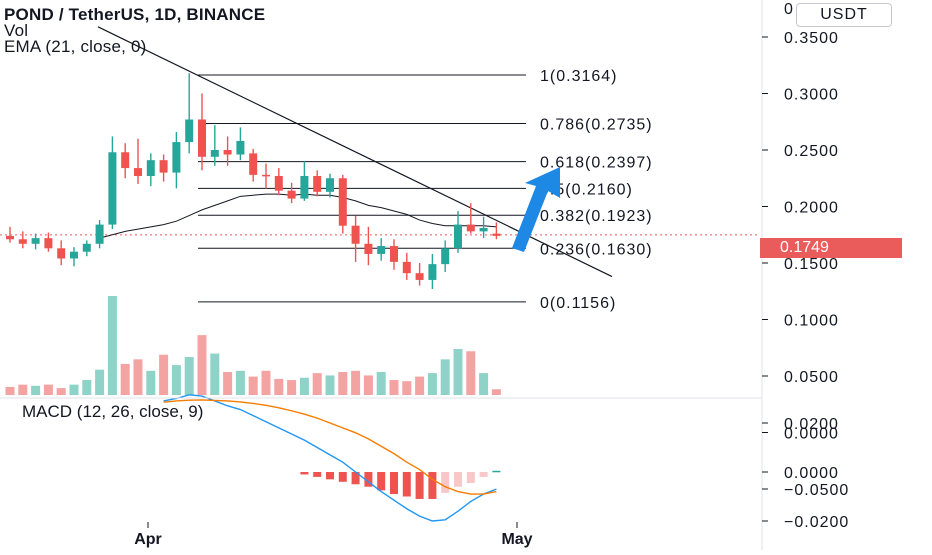 The height and width of the screenshot is (555, 932). Describe the element at coordinates (330, 447) in the screenshot. I see `signal-line` at that location.